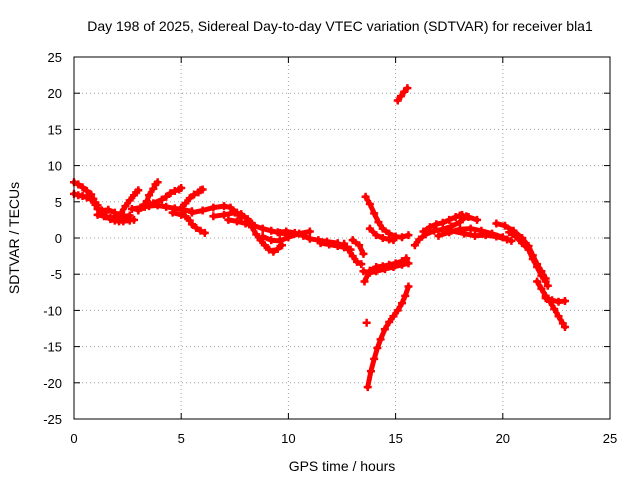 The image size is (640, 480). Describe the element at coordinates (395, 438) in the screenshot. I see `x-tick-label: 15` at that location.